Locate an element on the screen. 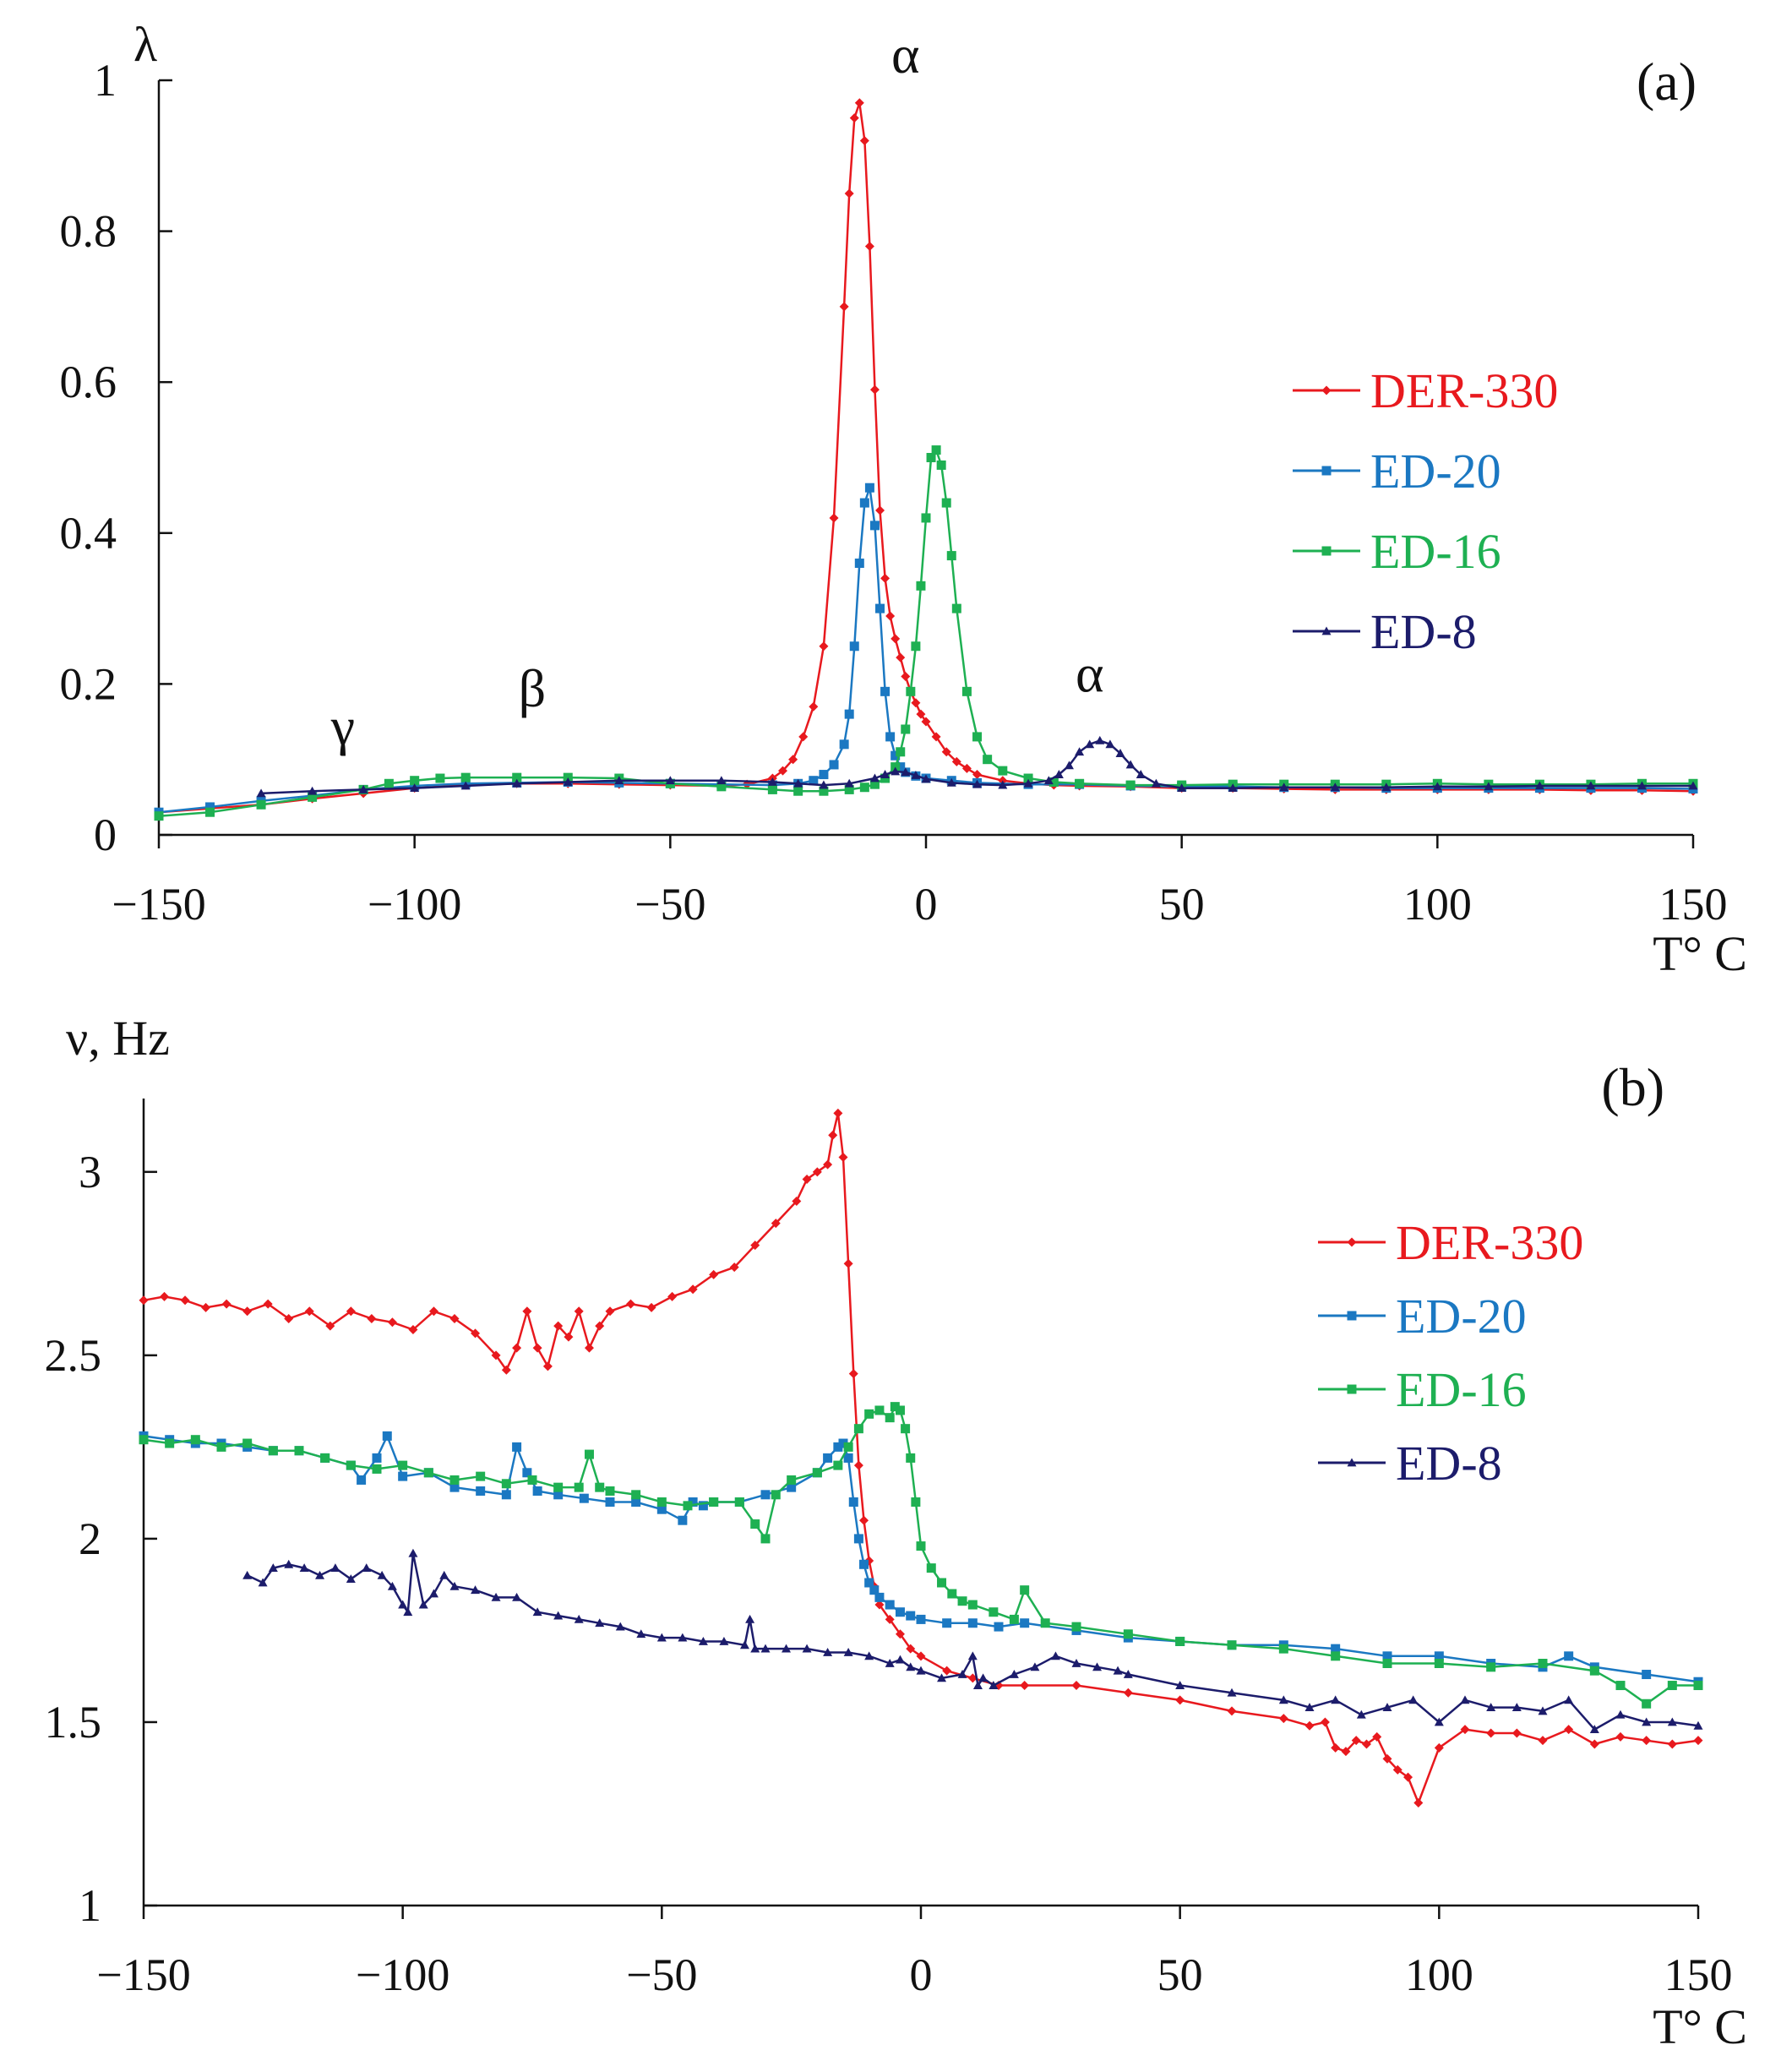 This screenshot has width=1781, height=2072. panel-label: (b) is located at coordinates (1632, 1087).